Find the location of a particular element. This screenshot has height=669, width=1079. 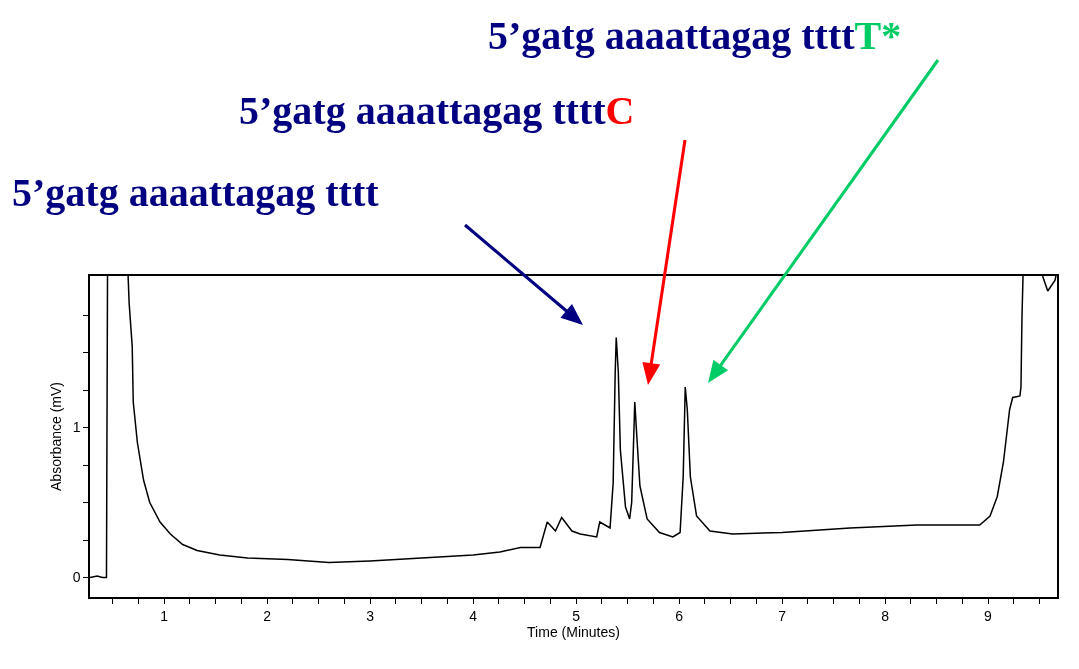

x-tick-label: 8 is located at coordinates (885, 615).